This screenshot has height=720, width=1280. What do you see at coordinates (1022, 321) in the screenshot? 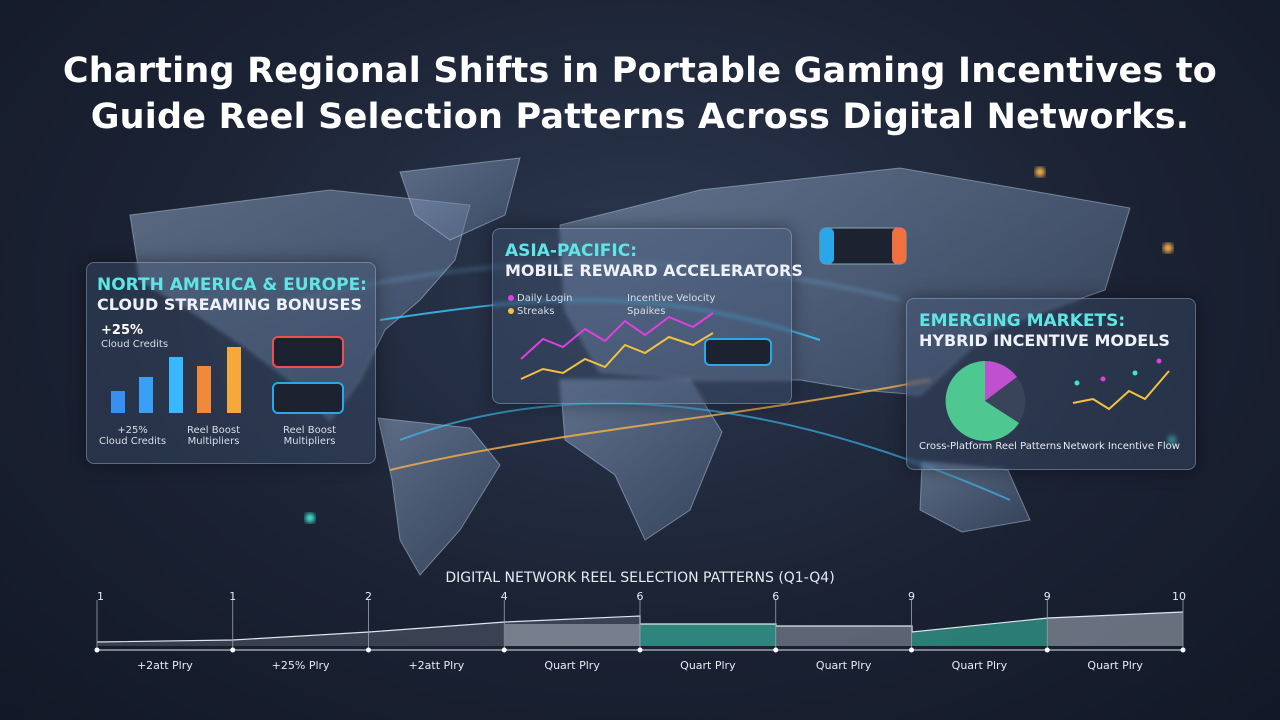
I see `panel-heading: EMERGING MARKETS:` at bounding box center [1022, 321].